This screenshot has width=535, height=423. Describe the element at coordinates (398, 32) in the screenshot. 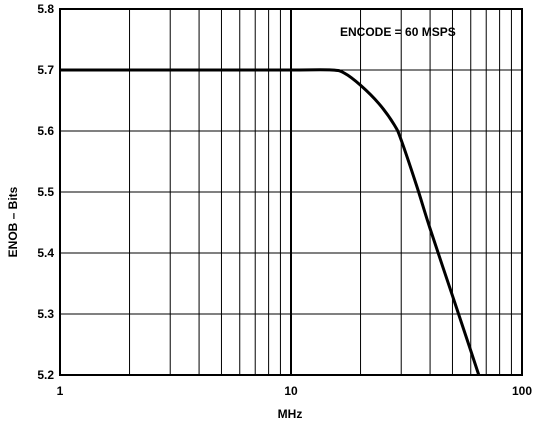

I see `encode-annotation: ENCODE = 60 MSPS` at that location.